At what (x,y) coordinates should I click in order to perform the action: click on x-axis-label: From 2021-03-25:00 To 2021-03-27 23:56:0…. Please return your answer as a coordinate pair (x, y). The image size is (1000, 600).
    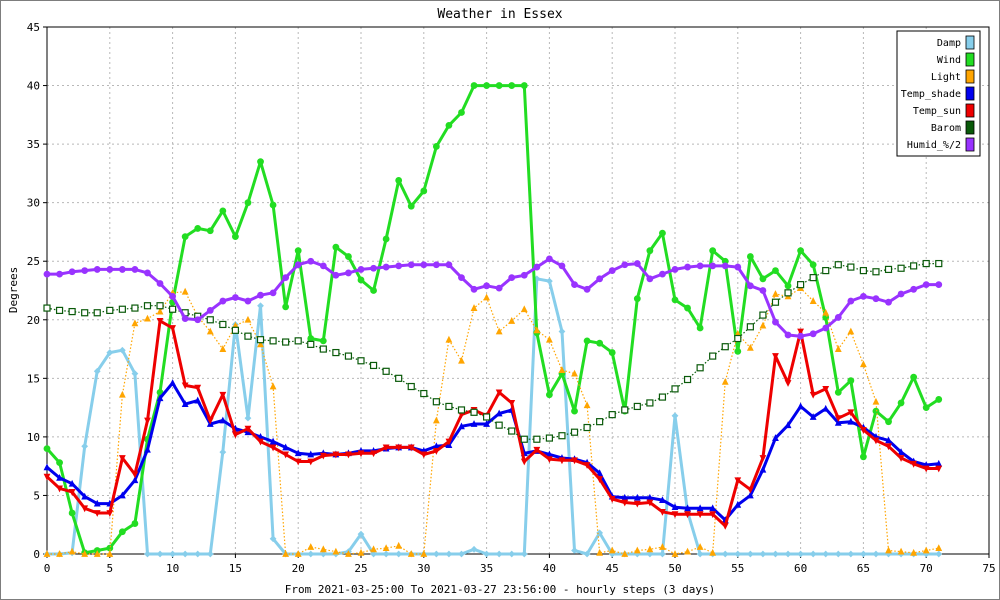
    Looking at the image, I should click on (500, 589).